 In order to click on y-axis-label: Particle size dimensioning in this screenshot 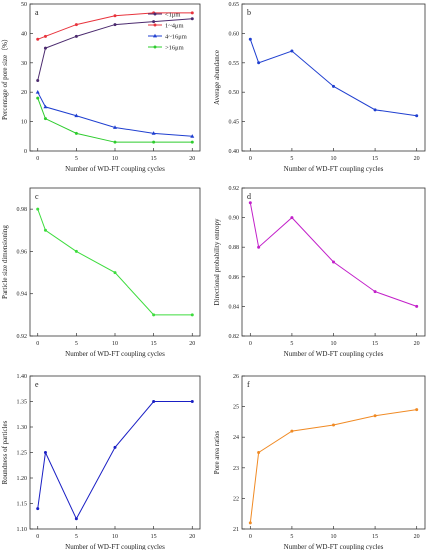, I will do `click(5, 262)`.